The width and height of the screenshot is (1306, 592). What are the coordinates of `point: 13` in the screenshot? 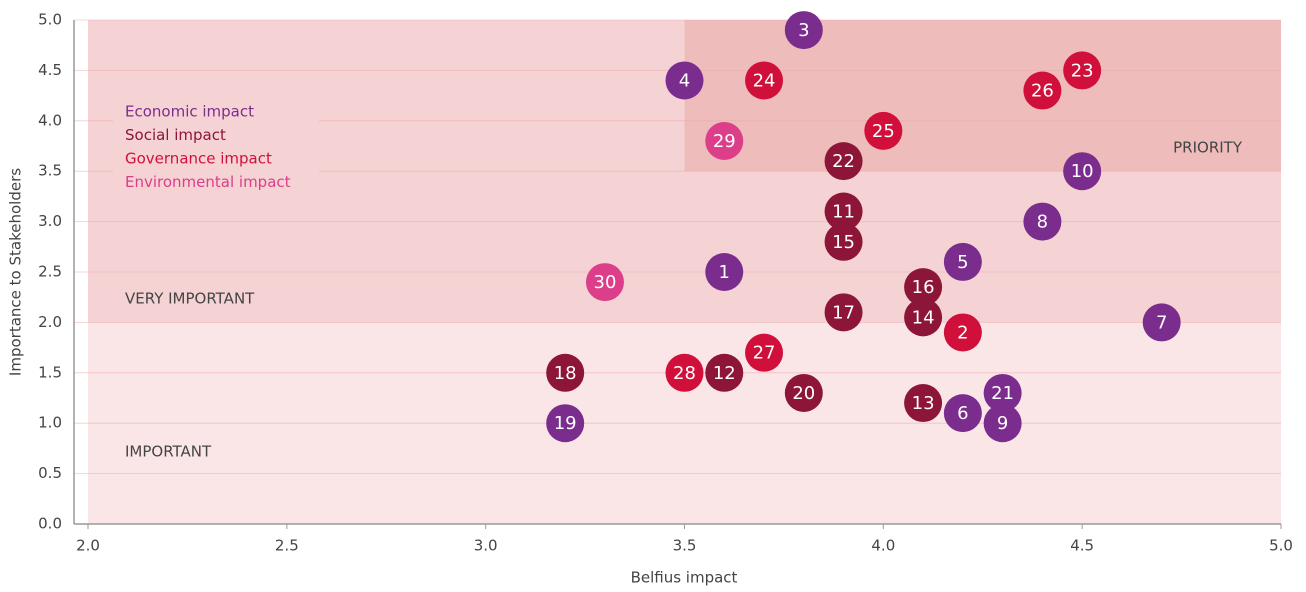 It's located at (923, 403).